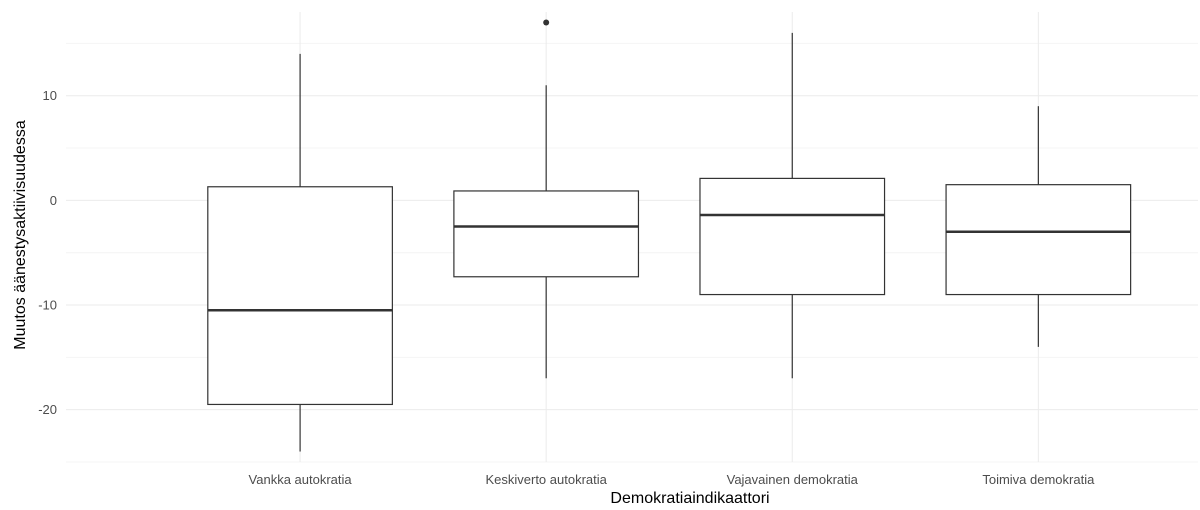 The width and height of the screenshot is (1200, 510). Describe the element at coordinates (1038, 479) in the screenshot. I see `x-tick-label: Toimiva demokratia` at that location.